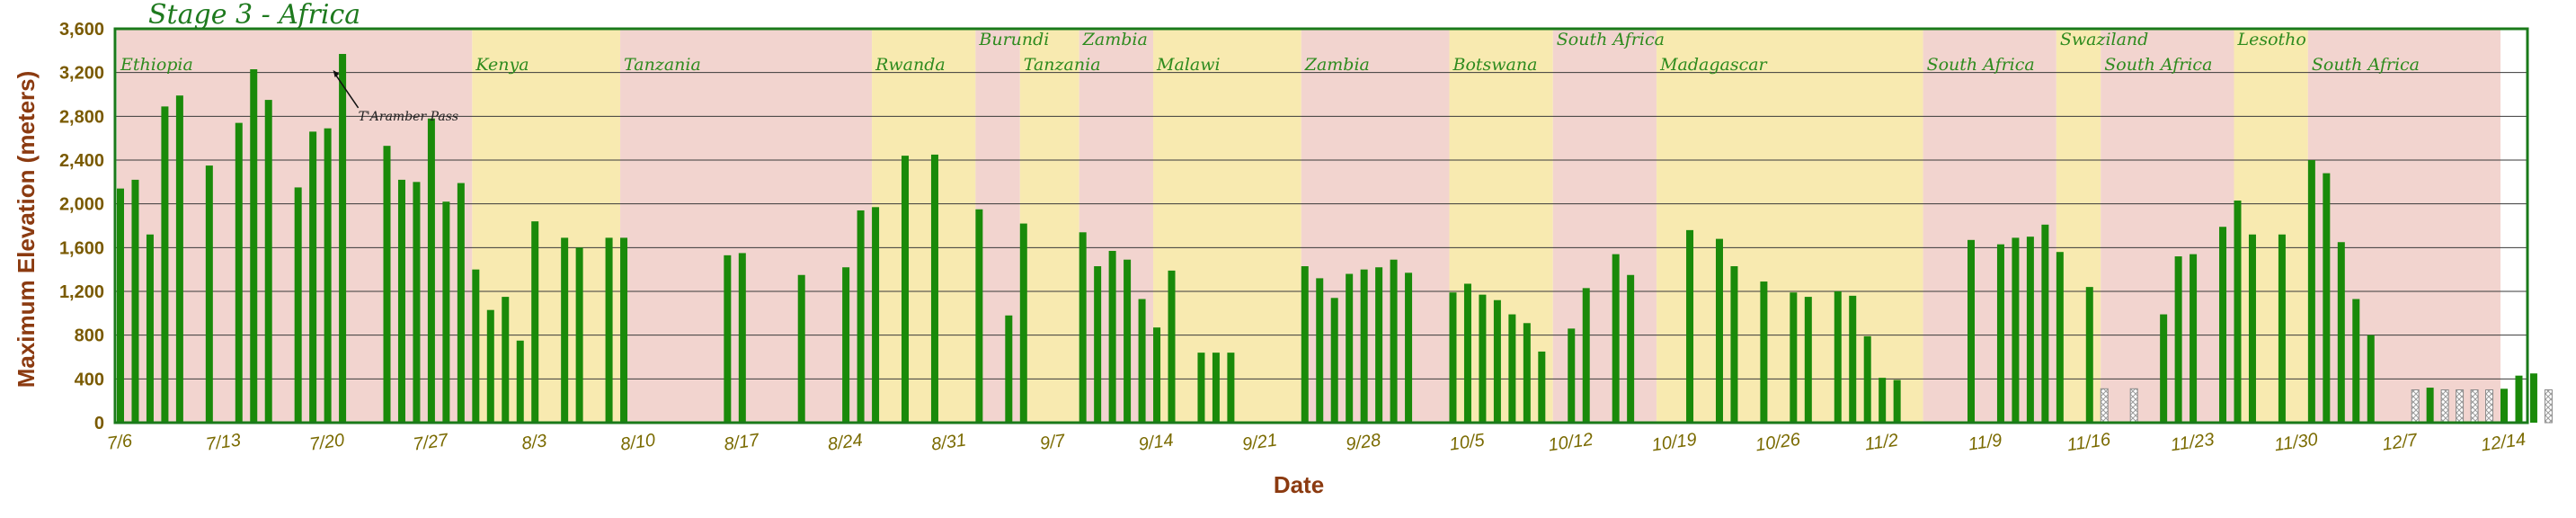 This screenshot has width=2576, height=518. Describe the element at coordinates (409, 117) in the screenshot. I see `annotation-label: T'Aramber Pass` at that location.